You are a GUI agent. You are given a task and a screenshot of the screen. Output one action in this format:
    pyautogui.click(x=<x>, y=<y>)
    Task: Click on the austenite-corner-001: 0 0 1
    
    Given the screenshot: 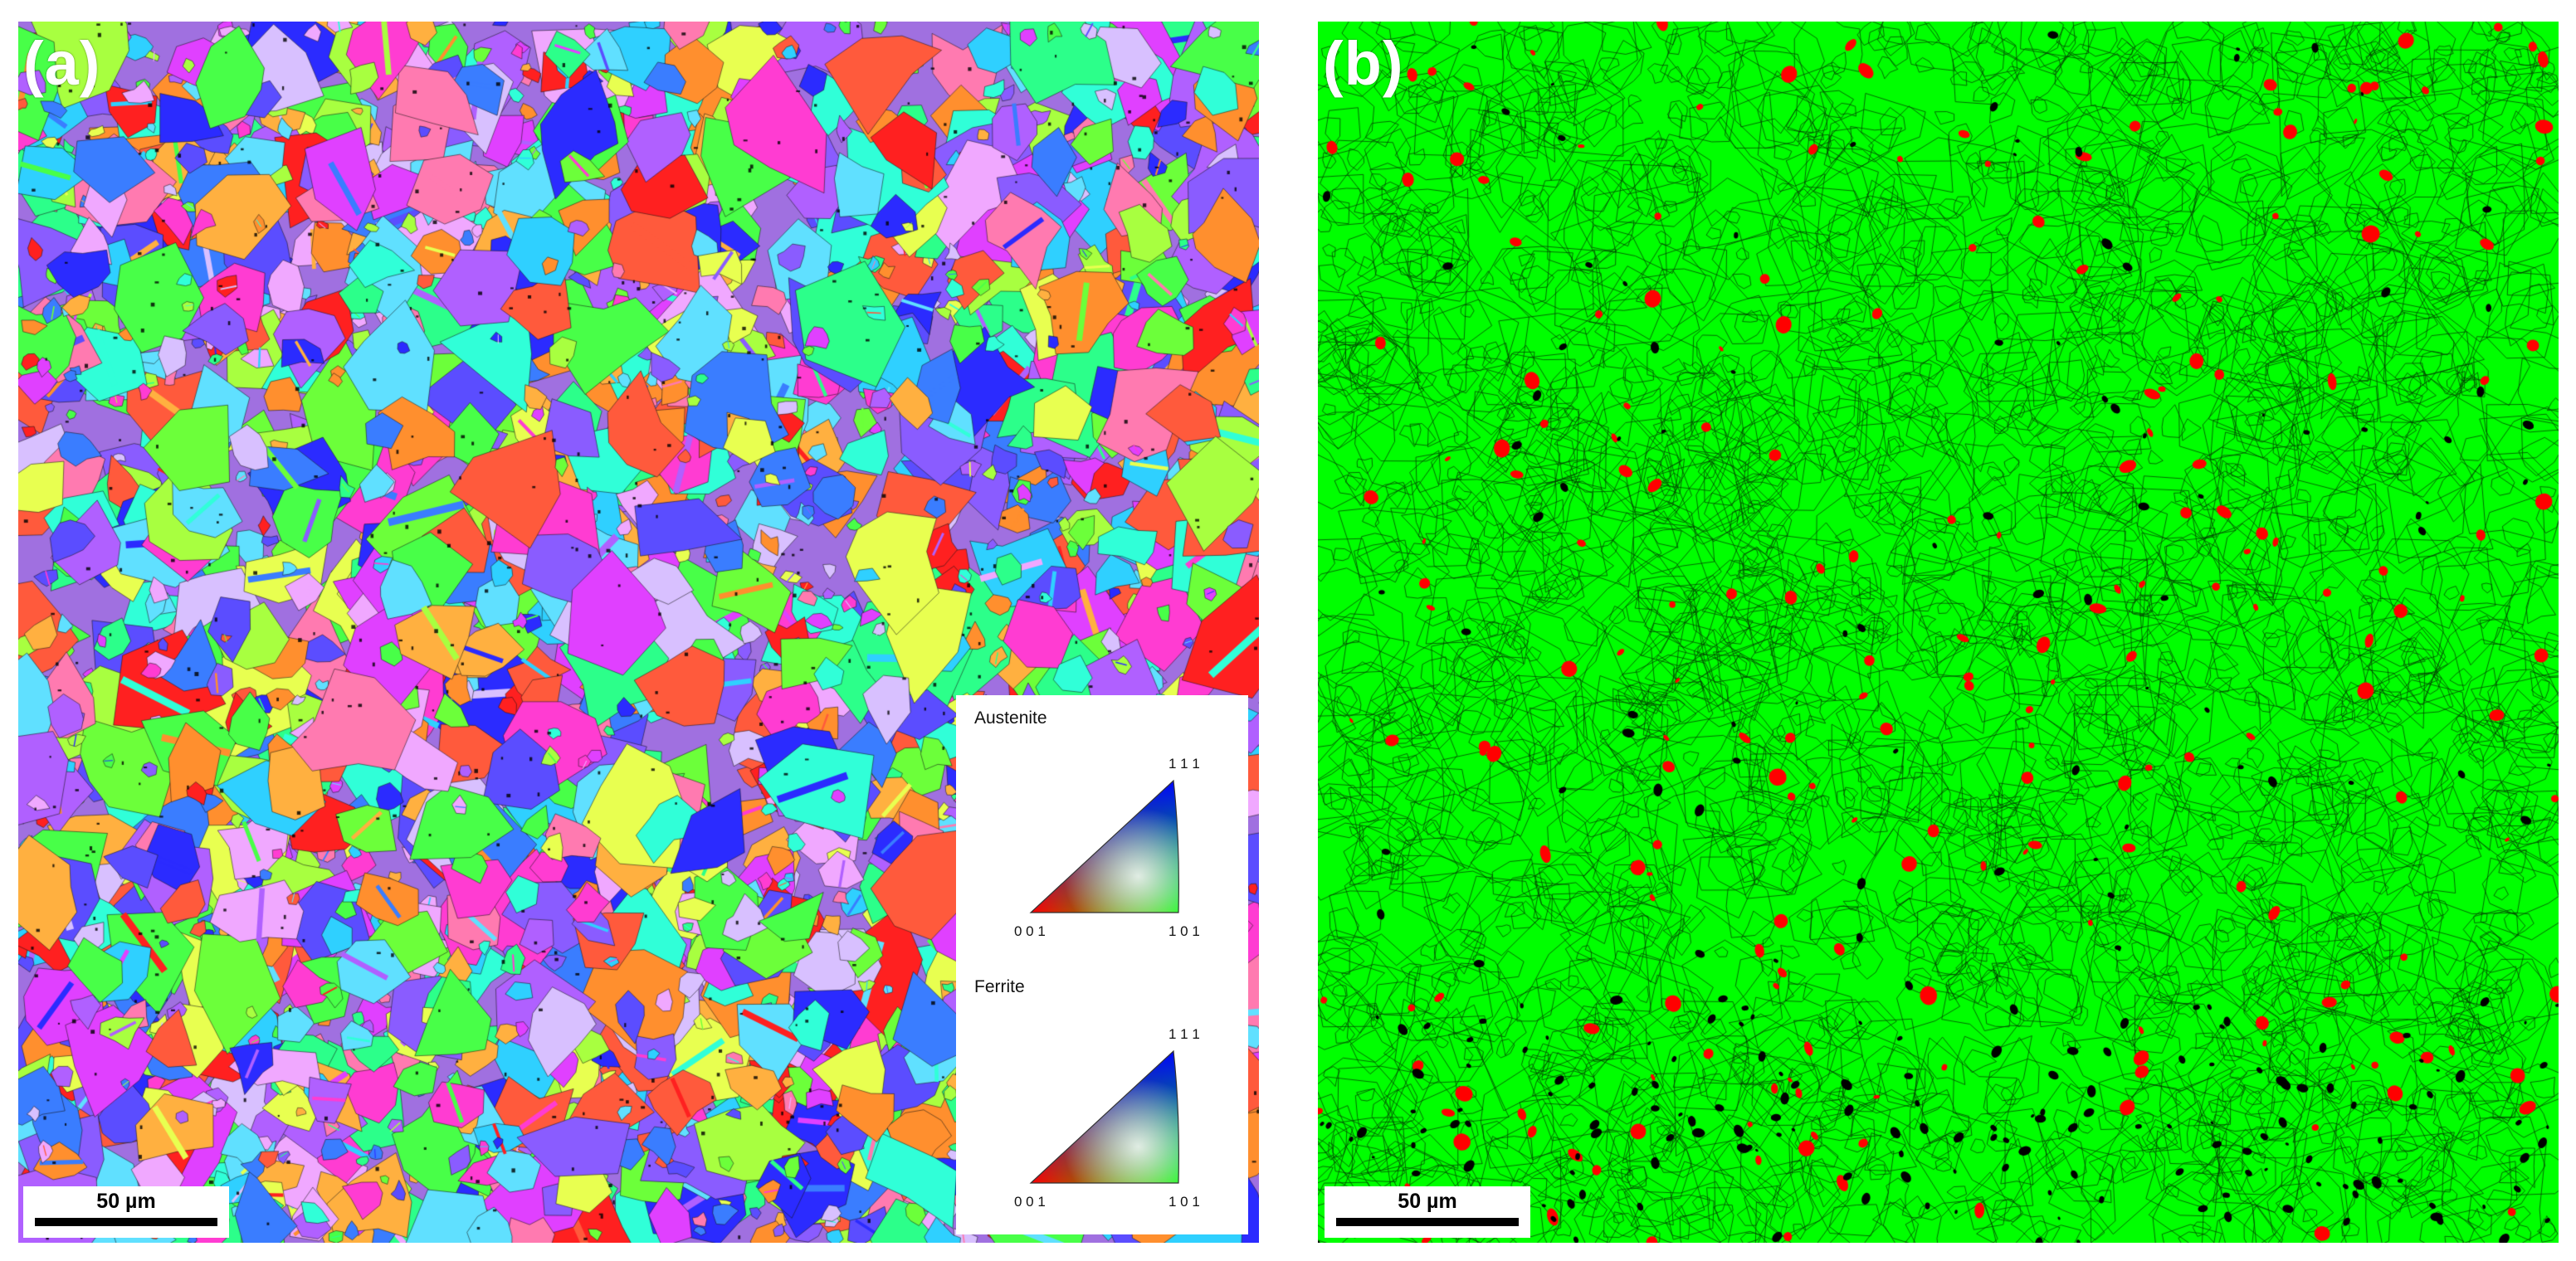 What is the action you would take?
    pyautogui.click(x=1030, y=931)
    